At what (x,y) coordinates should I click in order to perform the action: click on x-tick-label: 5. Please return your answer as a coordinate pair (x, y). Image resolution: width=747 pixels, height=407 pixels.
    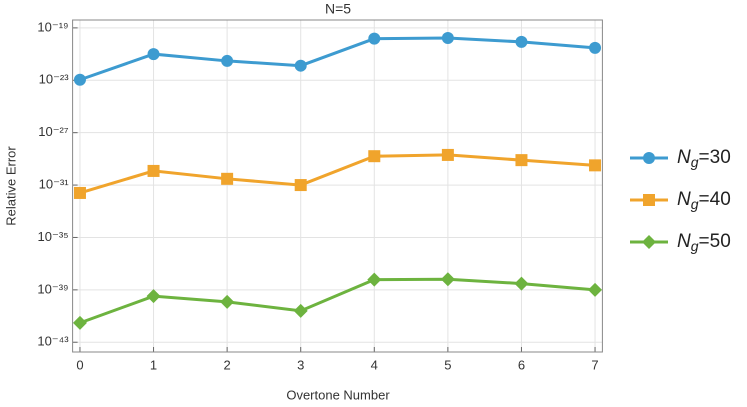
    Looking at the image, I should click on (447, 364).